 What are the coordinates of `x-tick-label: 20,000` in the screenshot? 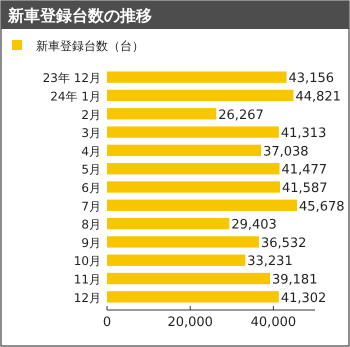 It's located at (190, 322).